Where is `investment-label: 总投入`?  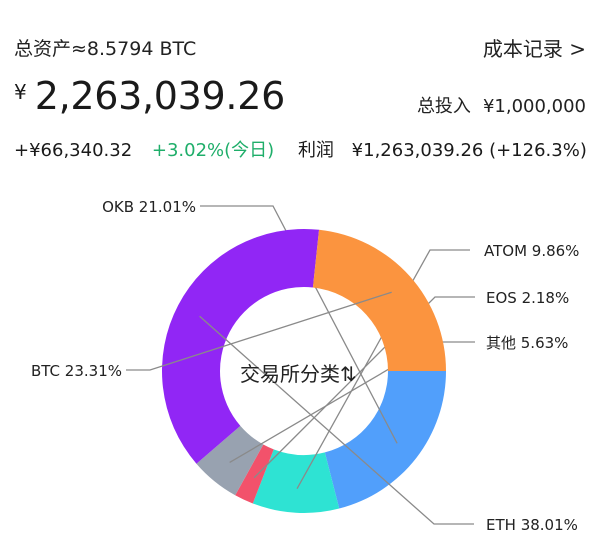
investment-label: 总投入 is located at coordinates (443, 106).